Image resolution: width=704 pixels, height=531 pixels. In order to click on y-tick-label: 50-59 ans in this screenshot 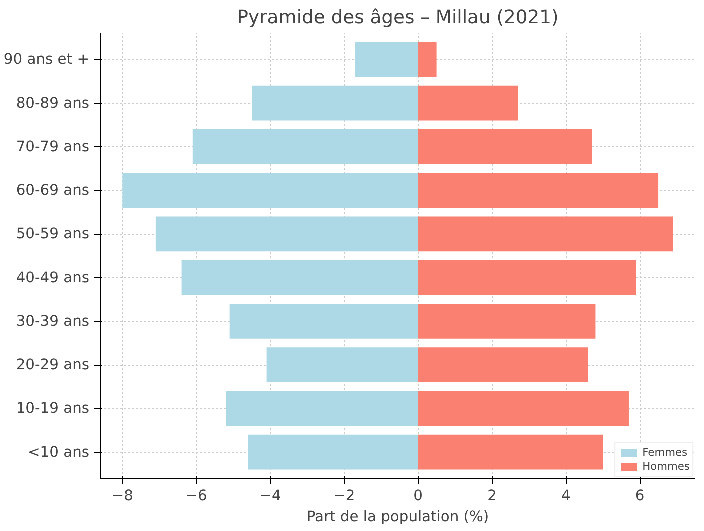, I will do `click(53, 234)`.